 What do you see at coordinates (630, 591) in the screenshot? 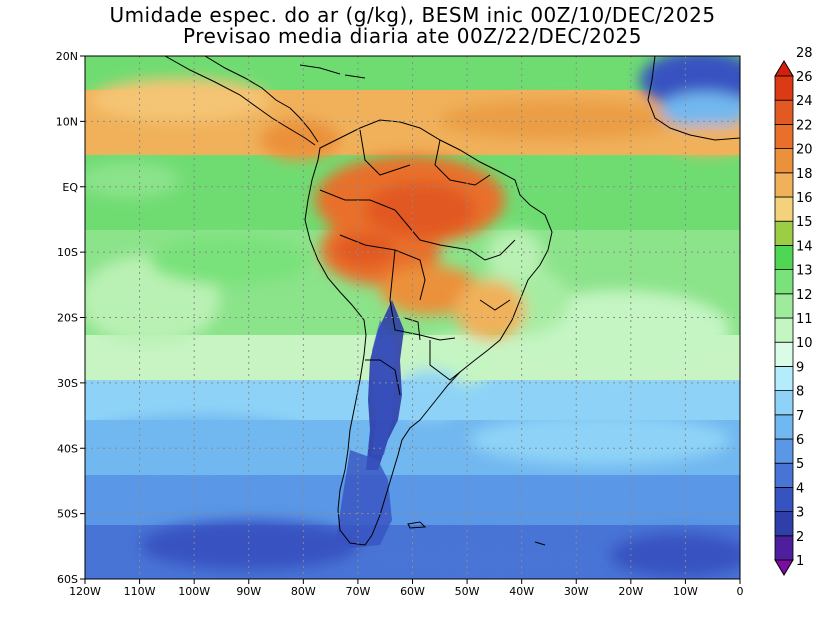
I see `lon-tick-label: 20W` at bounding box center [630, 591].